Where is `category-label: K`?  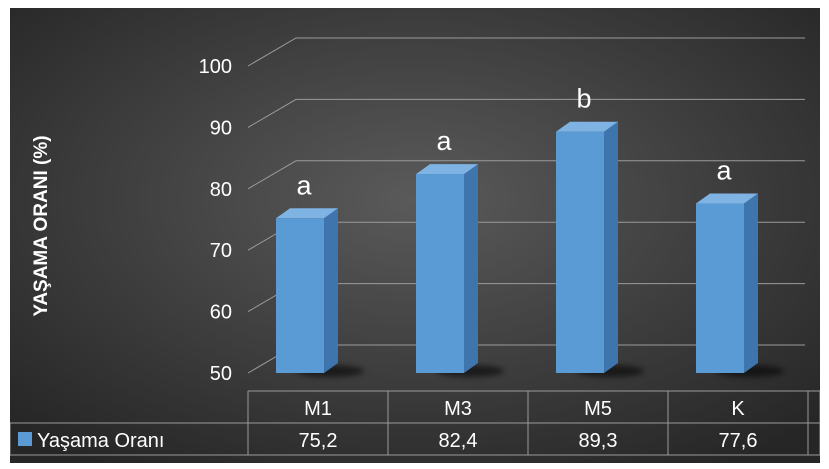 category-label: K is located at coordinates (738, 409).